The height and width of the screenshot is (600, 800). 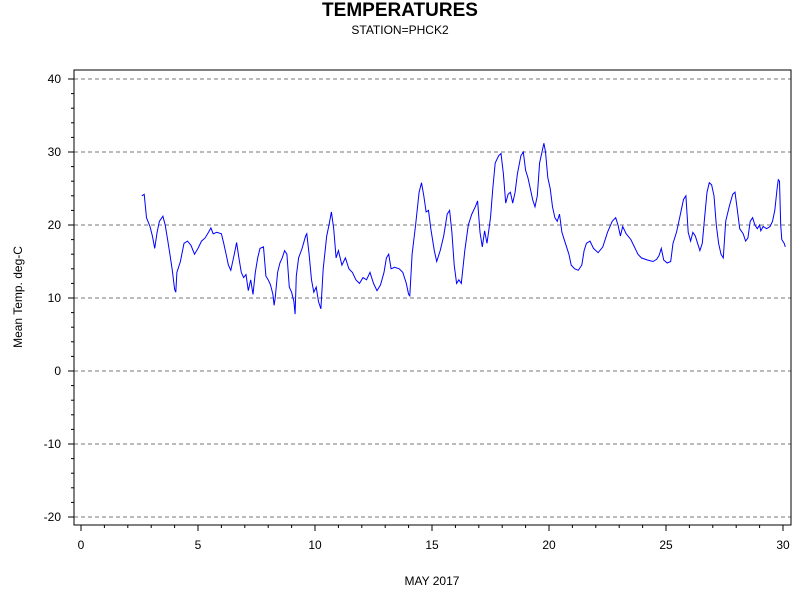 I want to click on x-axis-label: MAY 2017, so click(x=432, y=581).